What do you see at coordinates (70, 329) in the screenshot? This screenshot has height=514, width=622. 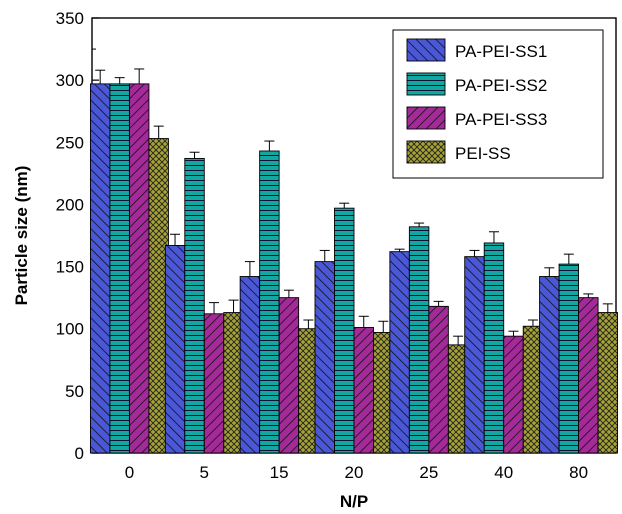 I see `y-tick-label: 100` at bounding box center [70, 329].